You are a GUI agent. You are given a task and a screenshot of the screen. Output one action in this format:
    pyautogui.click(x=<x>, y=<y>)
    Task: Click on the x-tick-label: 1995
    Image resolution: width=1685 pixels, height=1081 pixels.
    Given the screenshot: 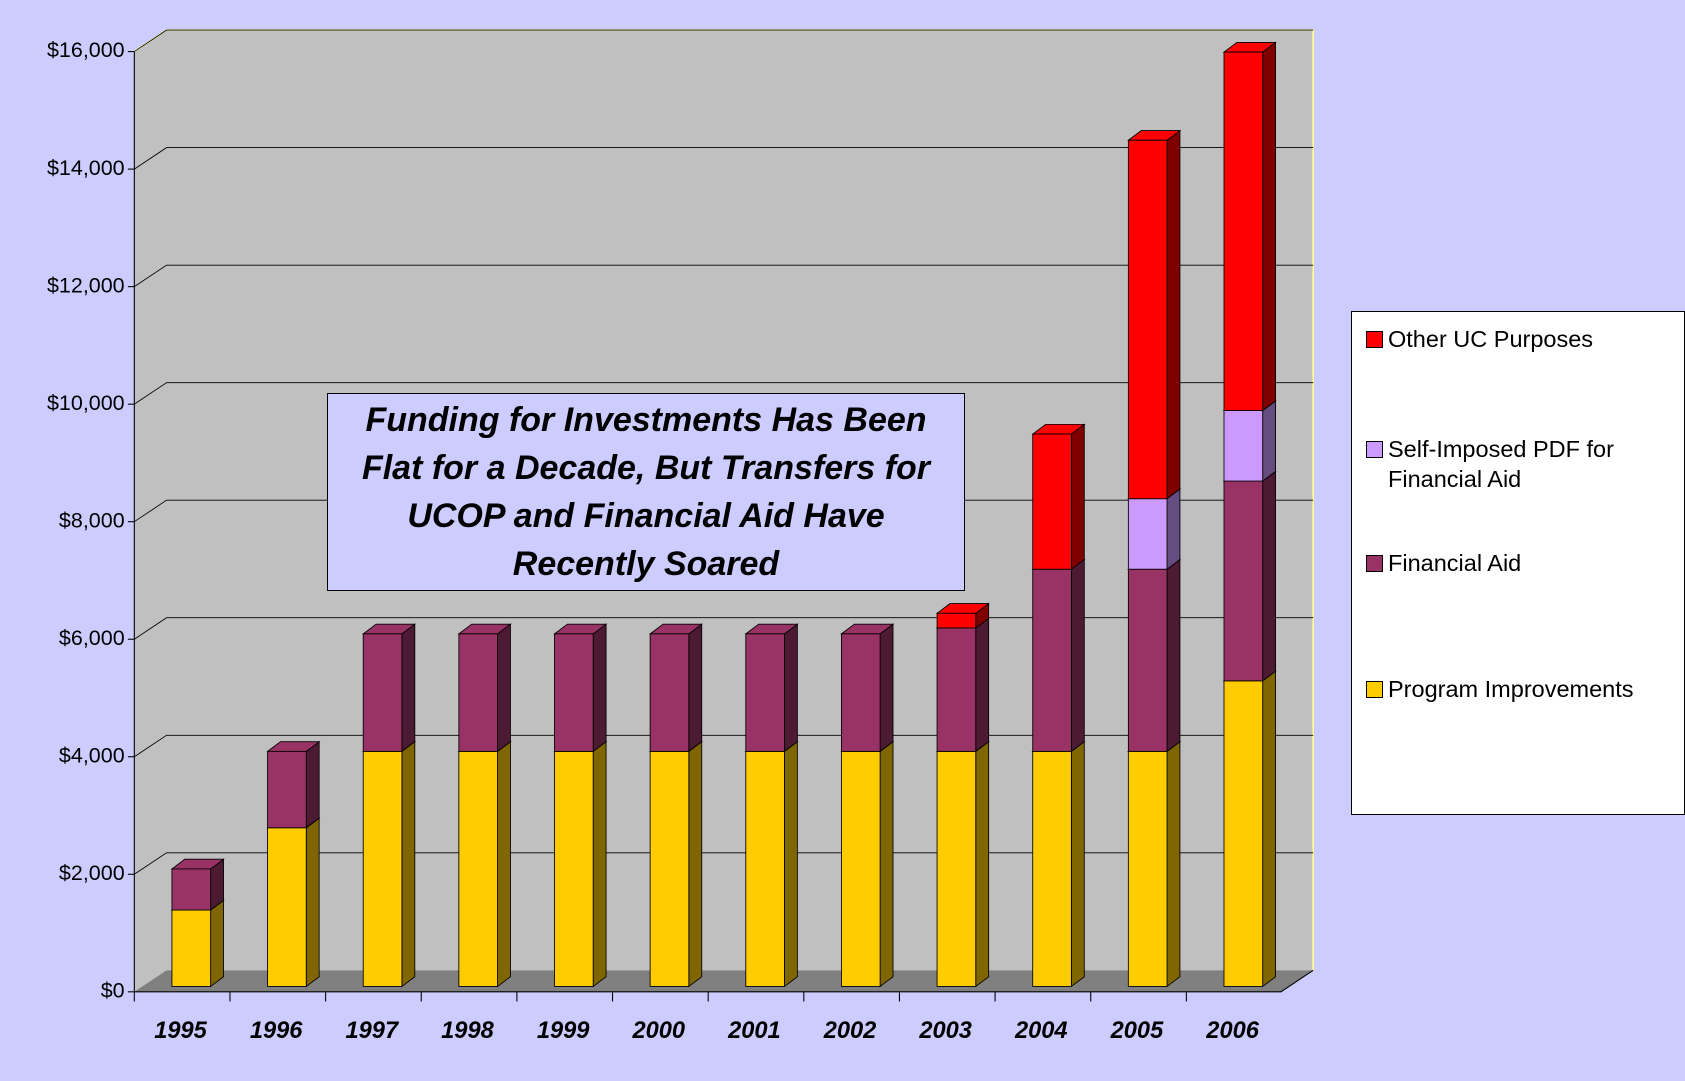 What is the action you would take?
    pyautogui.click(x=180, y=1031)
    